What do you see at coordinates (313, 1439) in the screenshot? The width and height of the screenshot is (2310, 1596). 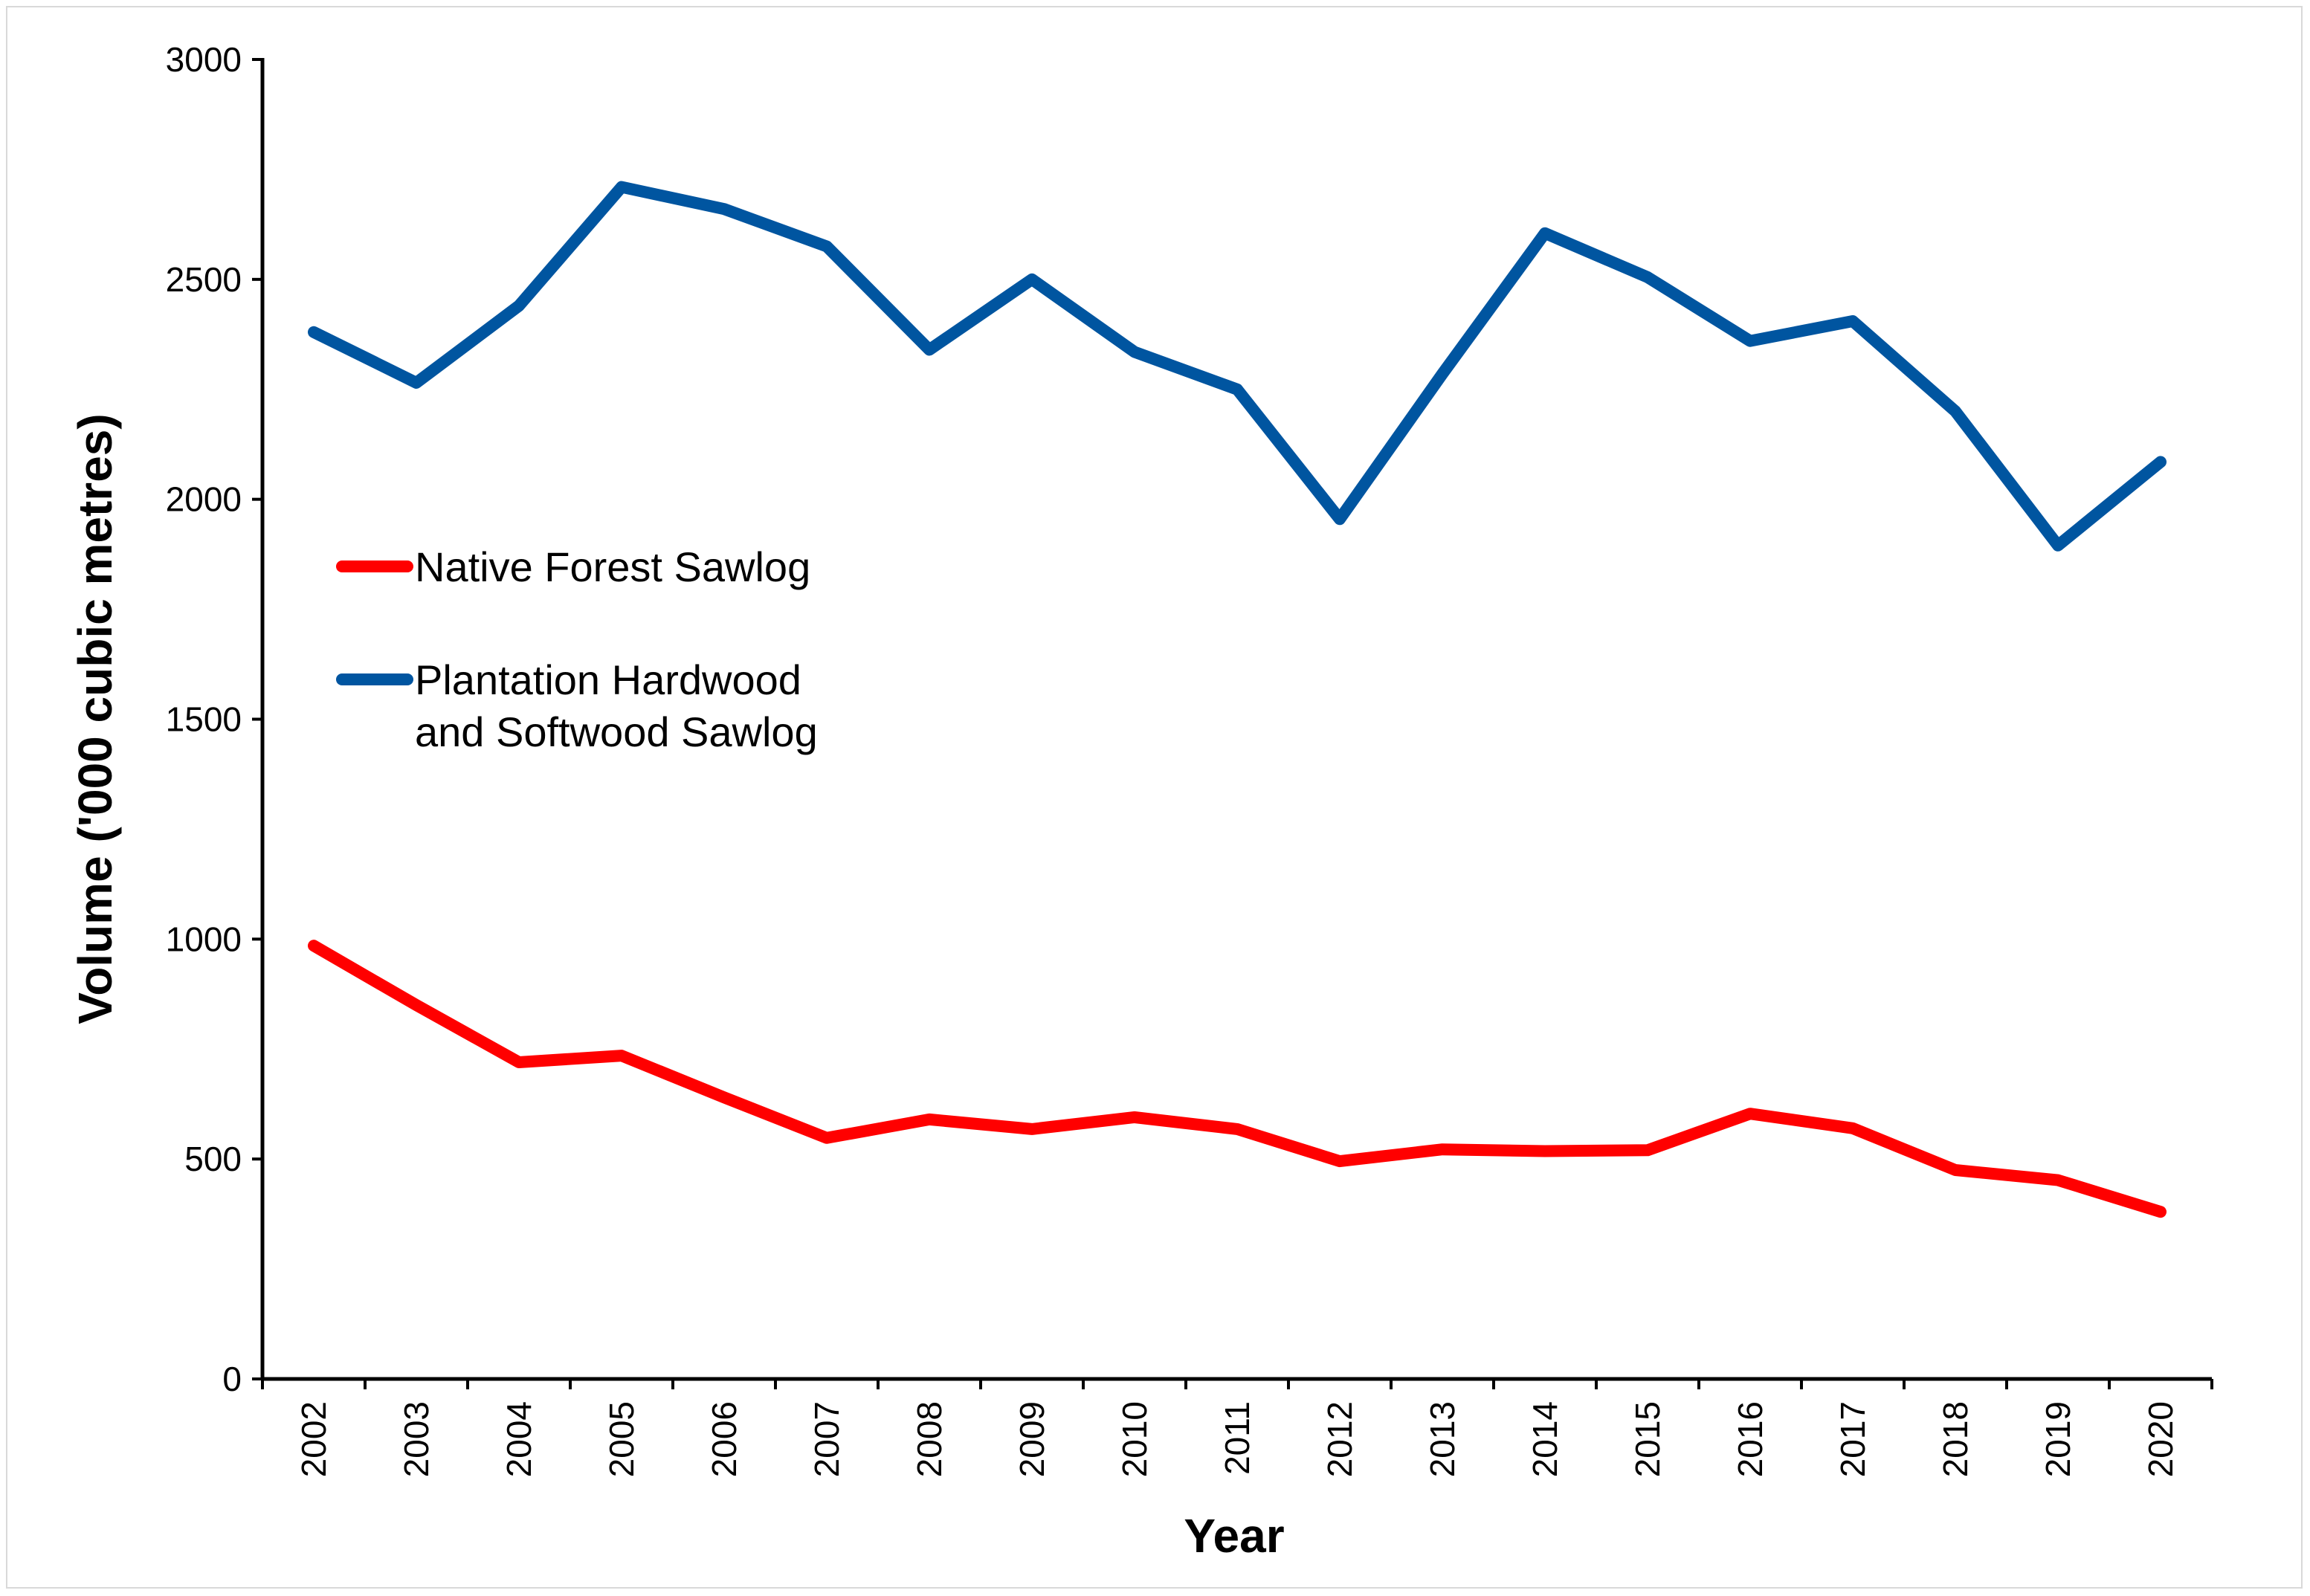 I see `x-tick-label: 2002` at bounding box center [313, 1439].